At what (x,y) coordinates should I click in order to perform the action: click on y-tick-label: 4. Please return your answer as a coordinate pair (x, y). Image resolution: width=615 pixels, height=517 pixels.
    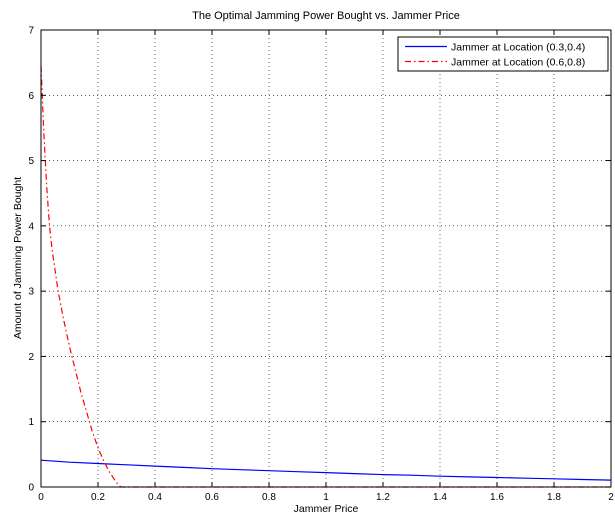
    Looking at the image, I should click on (31, 226).